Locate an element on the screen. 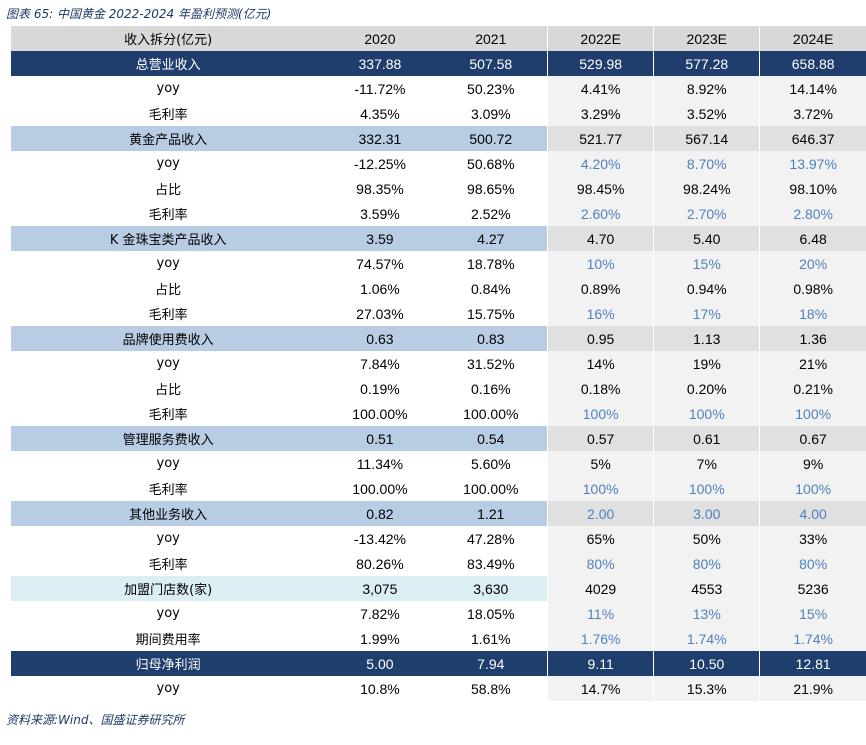 This screenshot has height=745, width=866. historical-value-cell: 18.05% is located at coordinates (491, 613).